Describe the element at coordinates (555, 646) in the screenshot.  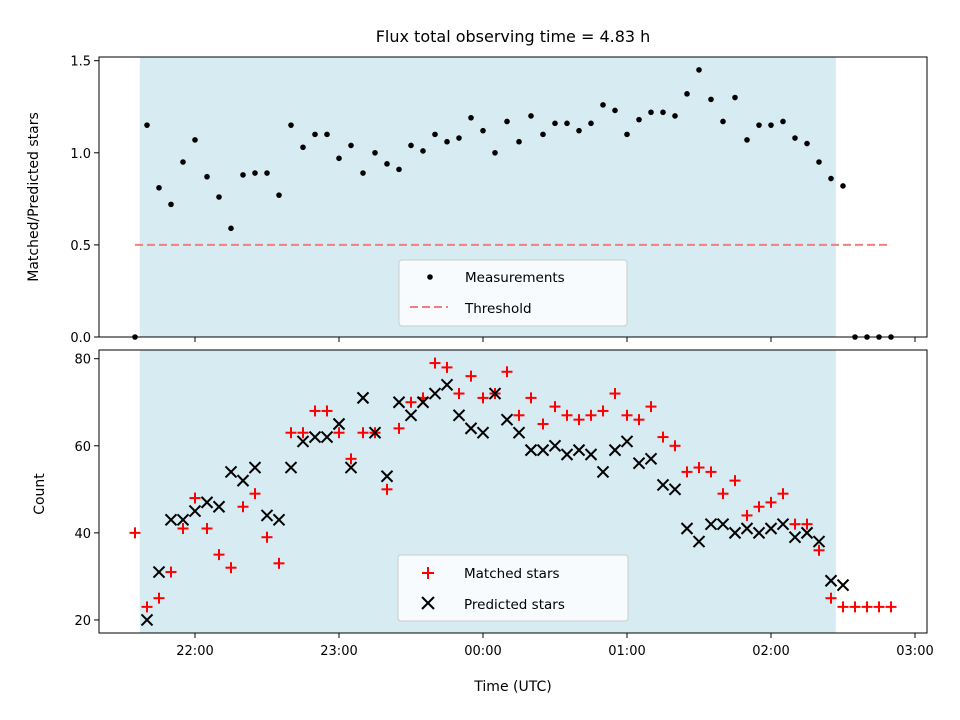
I see `bottom-x-ticks: 22:00 23:00 00:00 01:00 02:00 03:00` at that location.